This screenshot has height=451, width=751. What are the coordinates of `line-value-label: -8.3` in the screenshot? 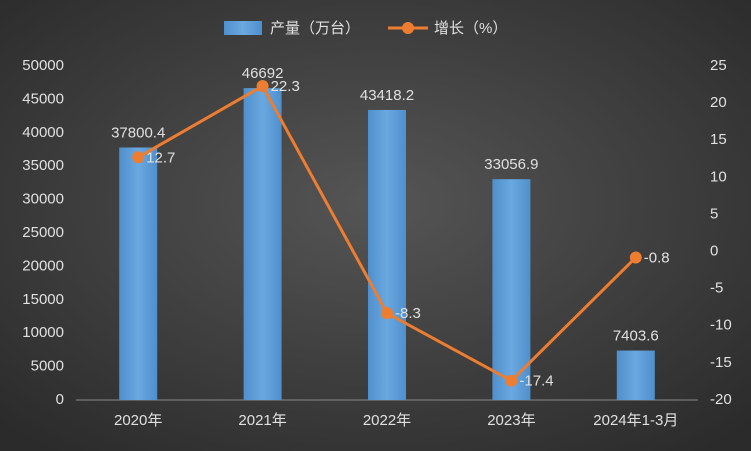 It's located at (408, 313).